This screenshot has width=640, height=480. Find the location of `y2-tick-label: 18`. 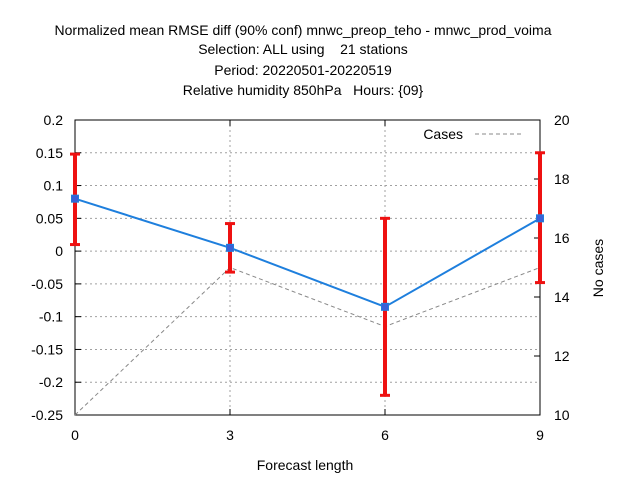

y2-tick-label: 18 is located at coordinates (562, 179).